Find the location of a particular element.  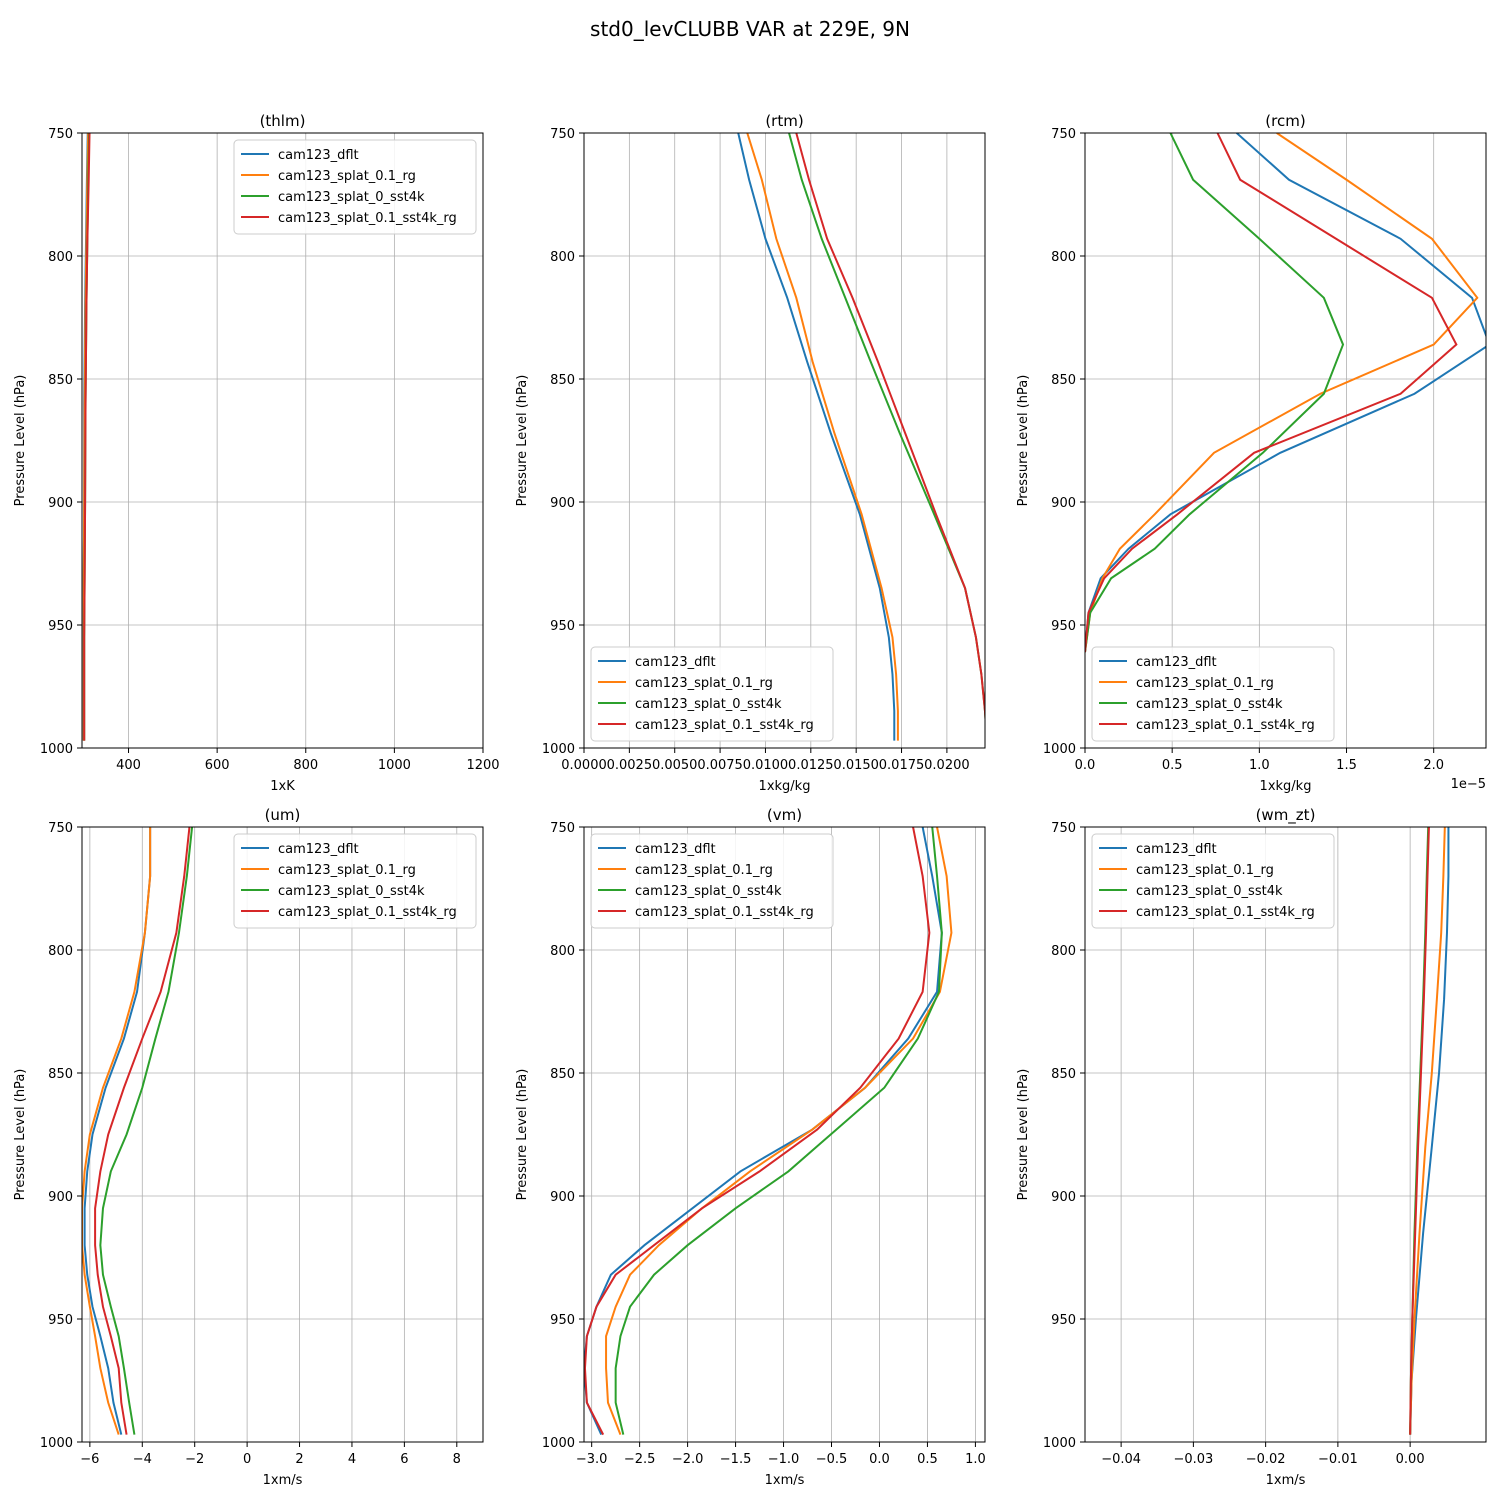

subplot-title: (rtm) is located at coordinates (784, 121).